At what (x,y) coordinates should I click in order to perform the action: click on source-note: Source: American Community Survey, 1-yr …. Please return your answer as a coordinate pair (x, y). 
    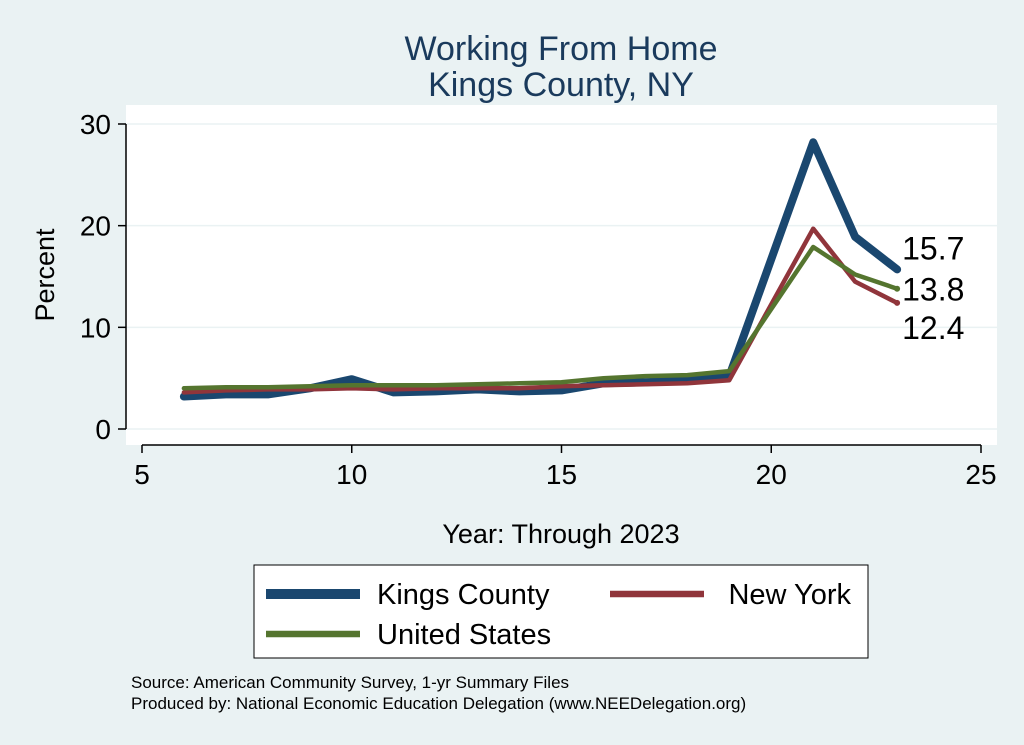
    Looking at the image, I should click on (350, 682).